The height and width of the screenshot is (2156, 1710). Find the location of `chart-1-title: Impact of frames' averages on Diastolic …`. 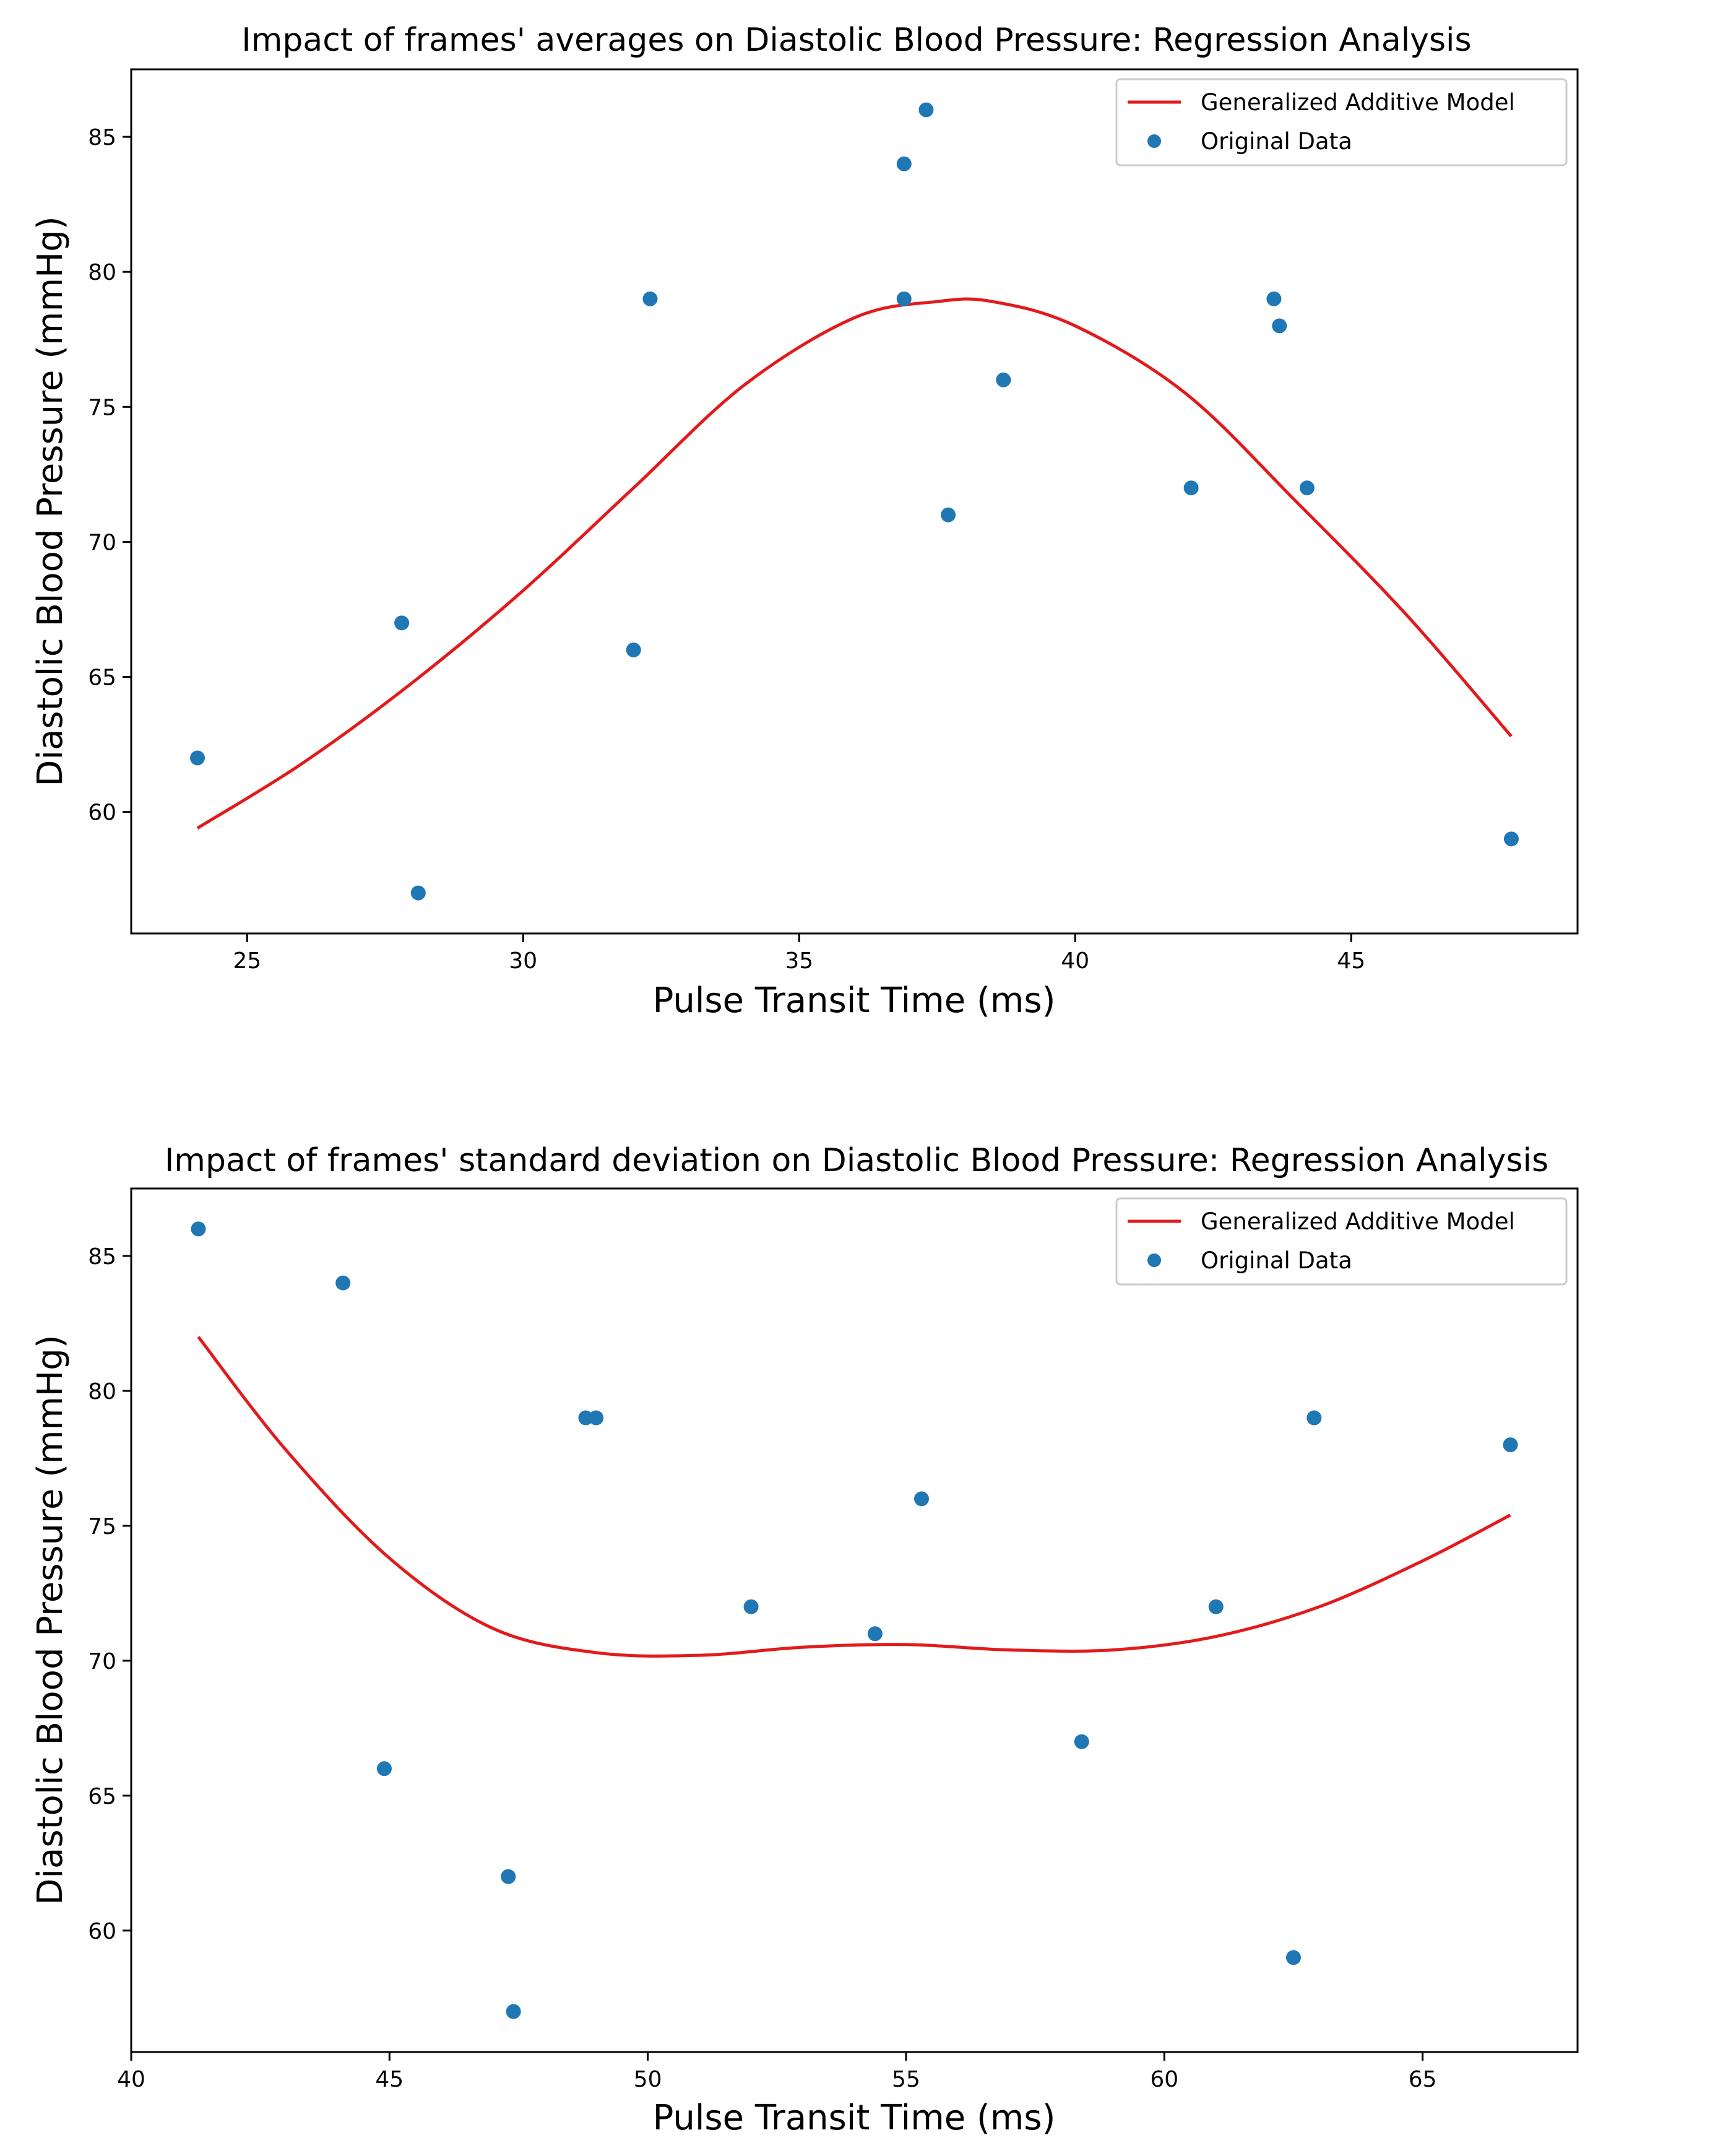

chart-1-title: Impact of frames' averages on Diastolic … is located at coordinates (856, 40).